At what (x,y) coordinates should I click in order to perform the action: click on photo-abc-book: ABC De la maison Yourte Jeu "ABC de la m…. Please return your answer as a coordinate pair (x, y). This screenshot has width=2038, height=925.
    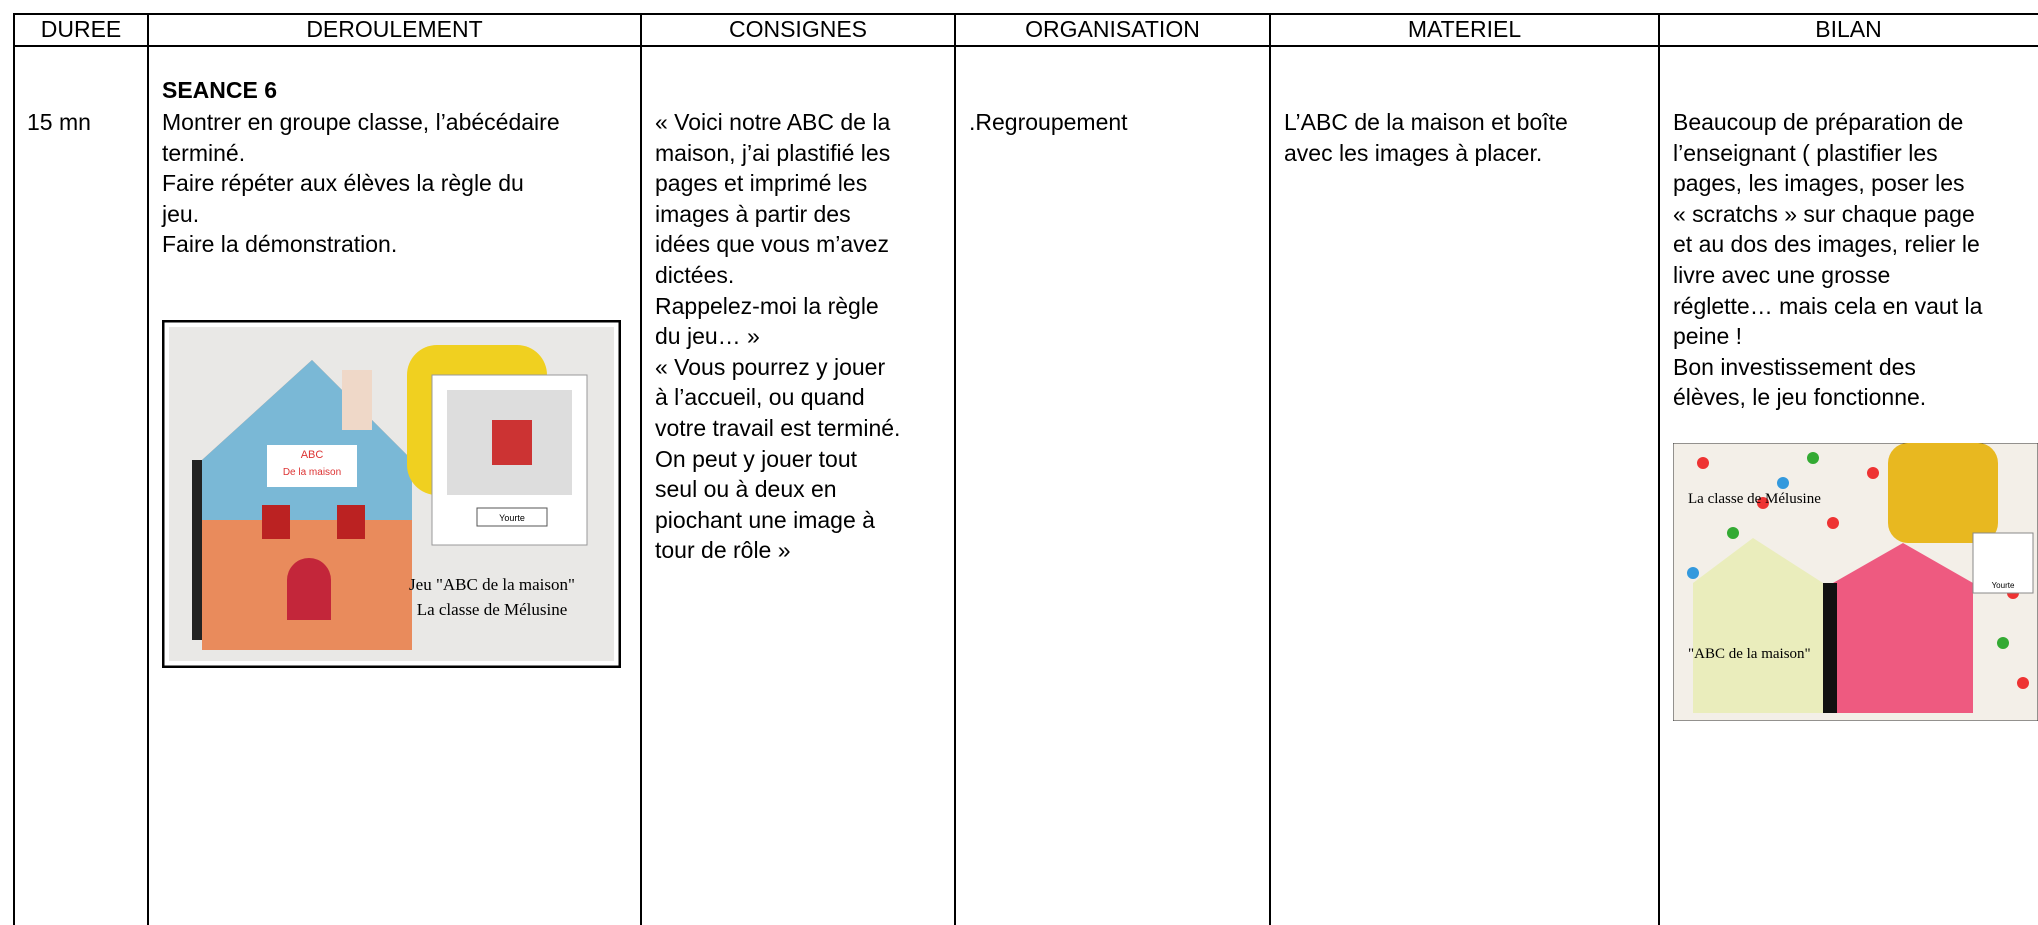
    Looking at the image, I should click on (391, 494).